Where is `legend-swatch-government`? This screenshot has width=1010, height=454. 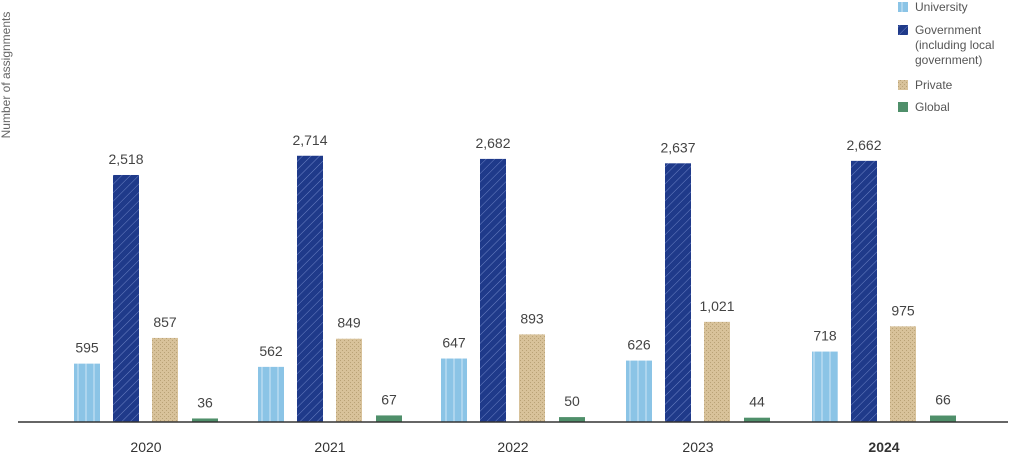 legend-swatch-government is located at coordinates (903, 30).